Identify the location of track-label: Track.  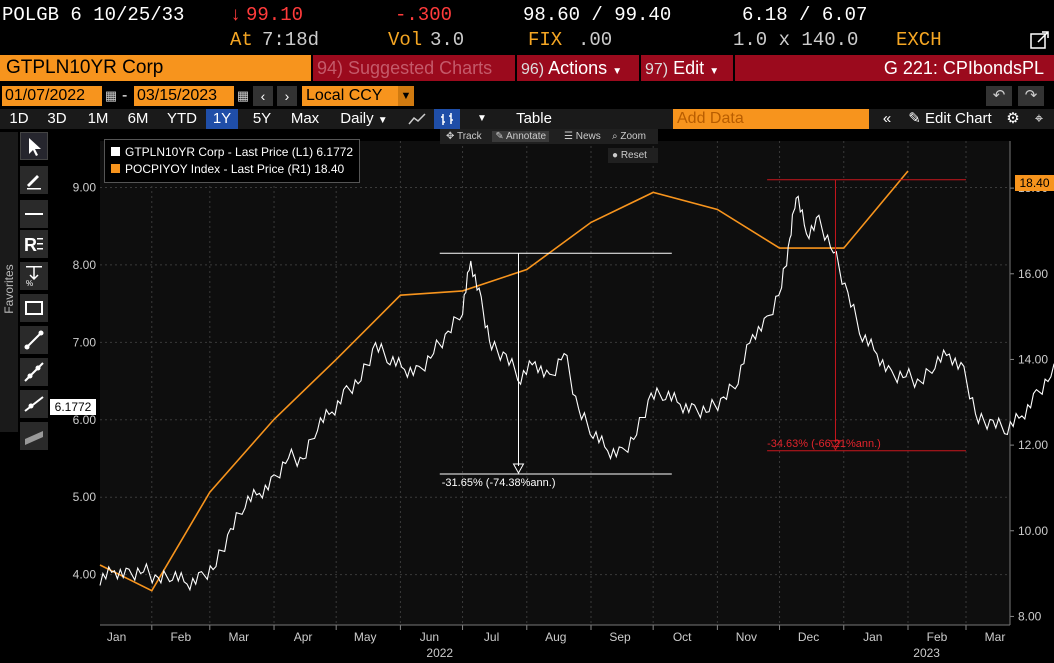
(469, 136).